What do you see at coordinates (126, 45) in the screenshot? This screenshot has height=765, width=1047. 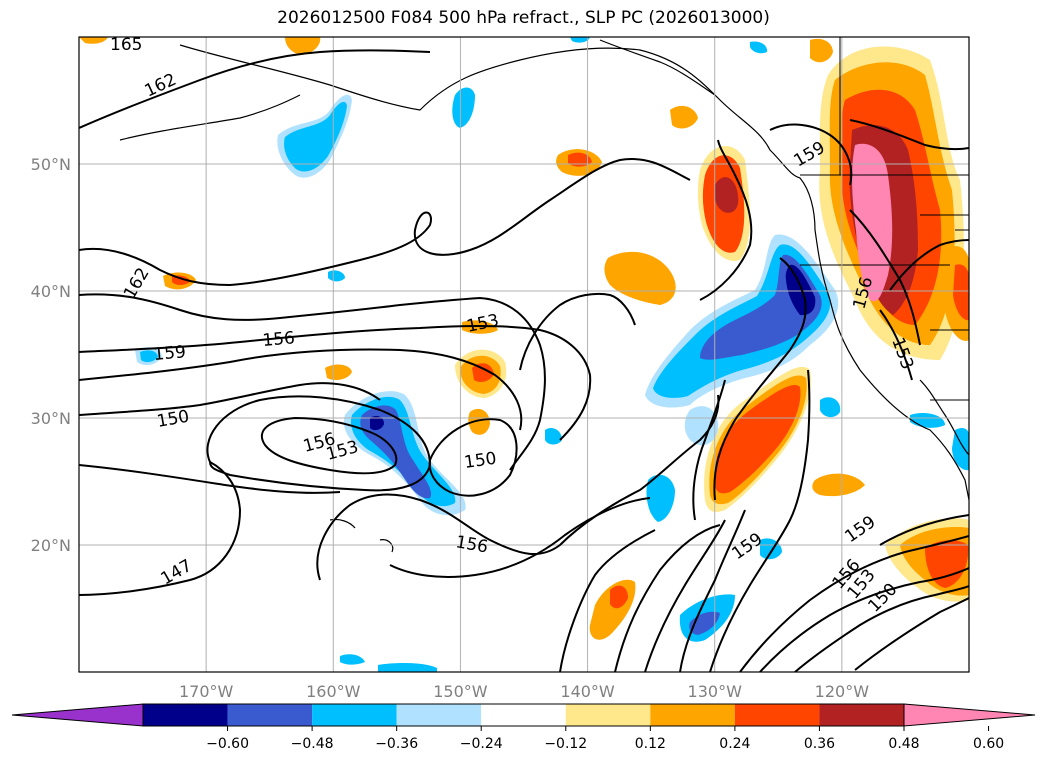 I see `contour-label: 165` at bounding box center [126, 45].